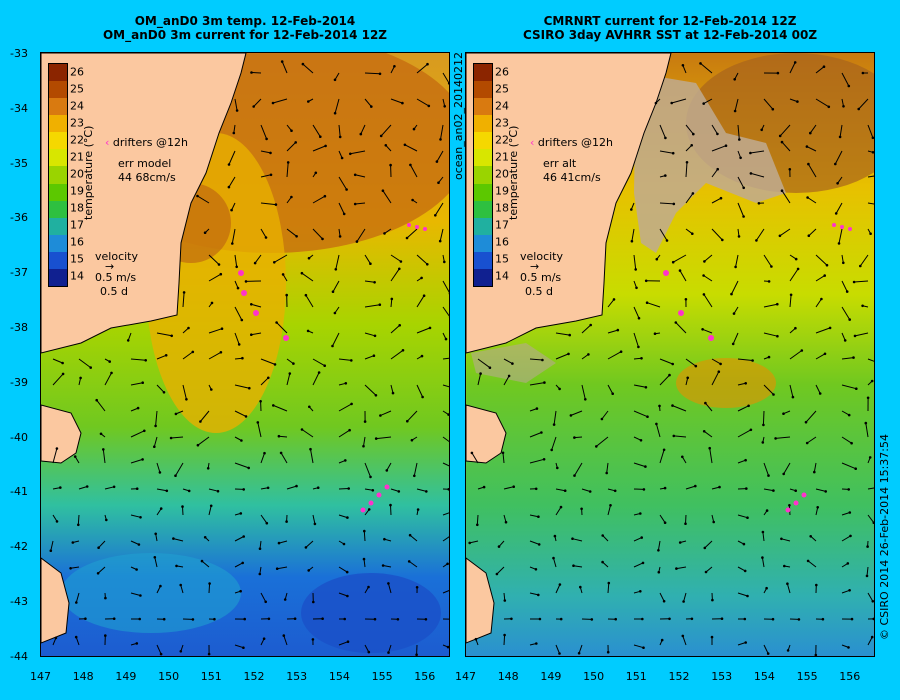  Describe the element at coordinates (508, 676) in the screenshot. I see `longitude-tick-label: 148` at that location.